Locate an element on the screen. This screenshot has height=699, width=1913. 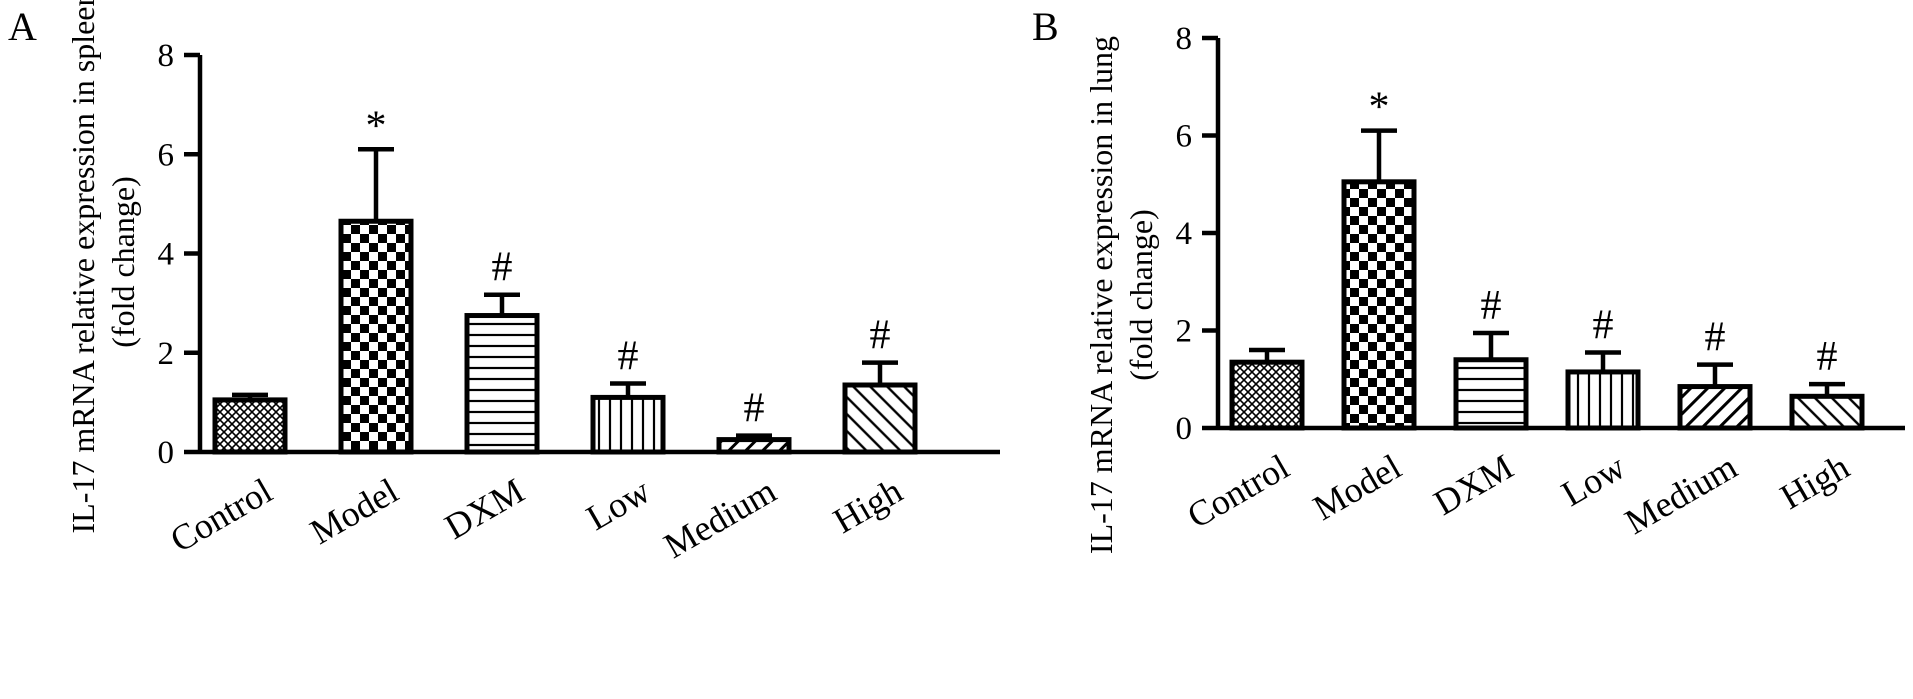
error-bars-a is located at coordinates (565, 293).